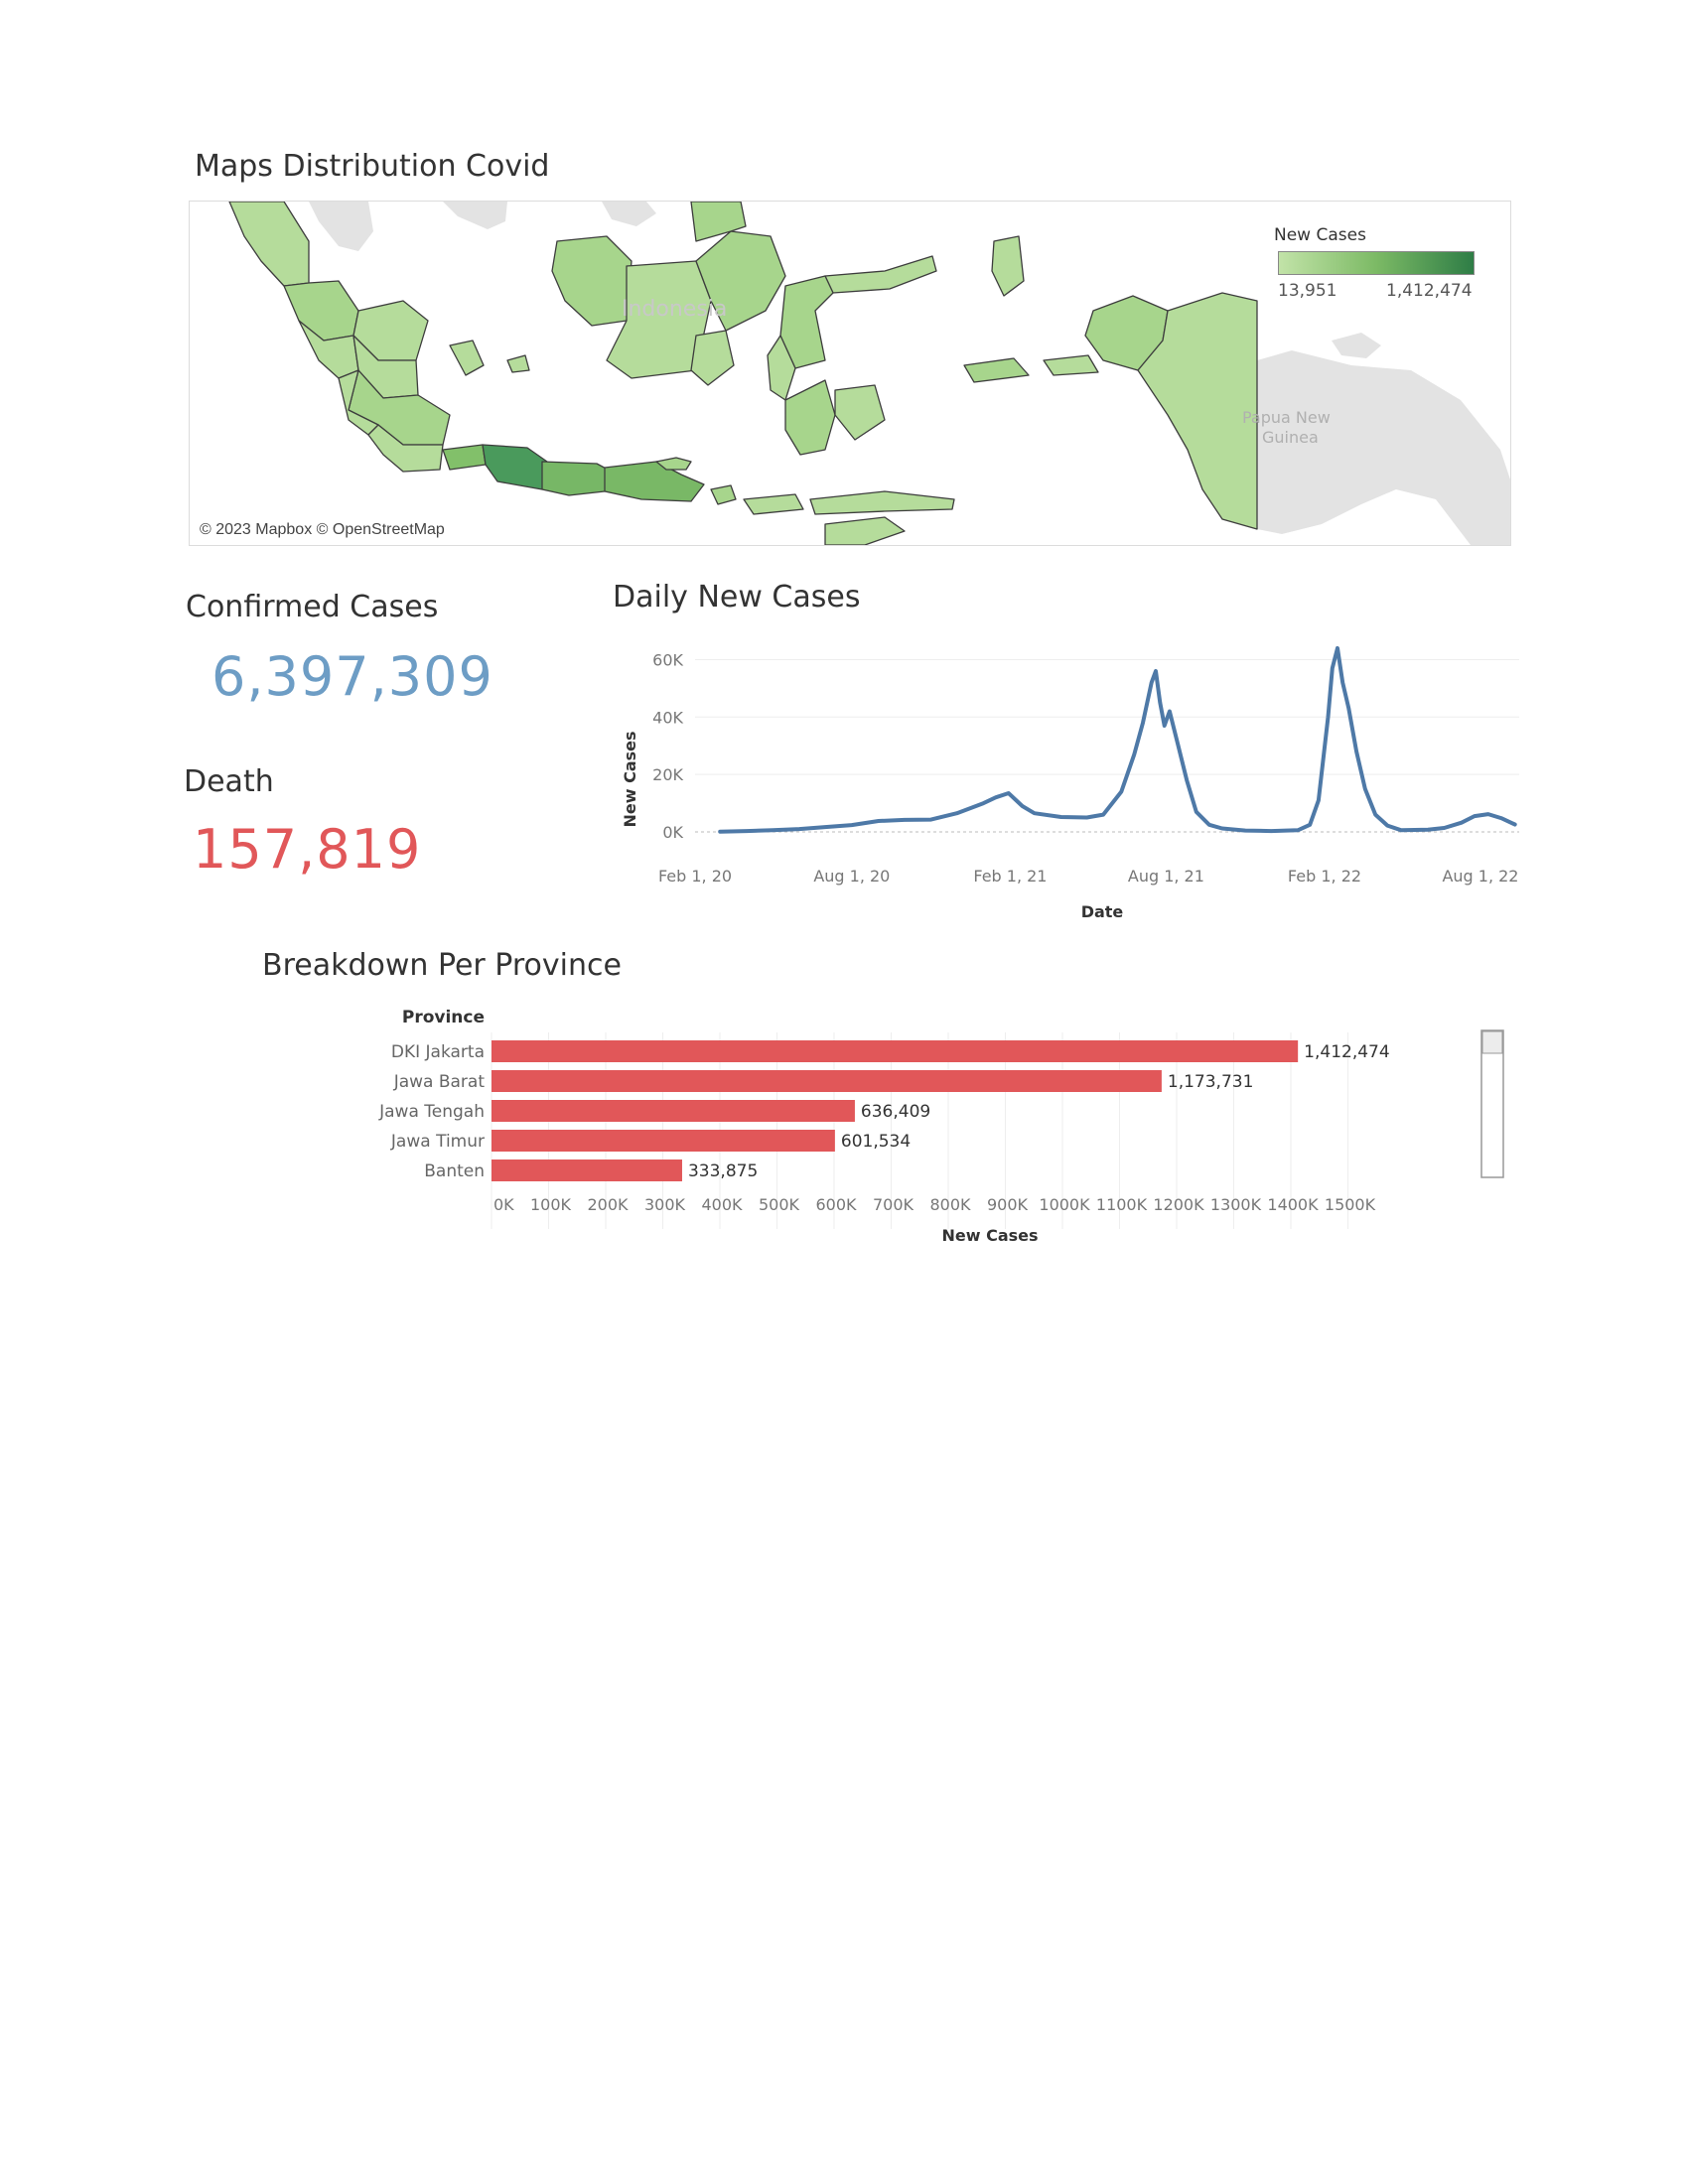 The width and height of the screenshot is (1688, 2184). Describe the element at coordinates (895, 1112) in the screenshot. I see `bar-value-label: 636,409` at that location.